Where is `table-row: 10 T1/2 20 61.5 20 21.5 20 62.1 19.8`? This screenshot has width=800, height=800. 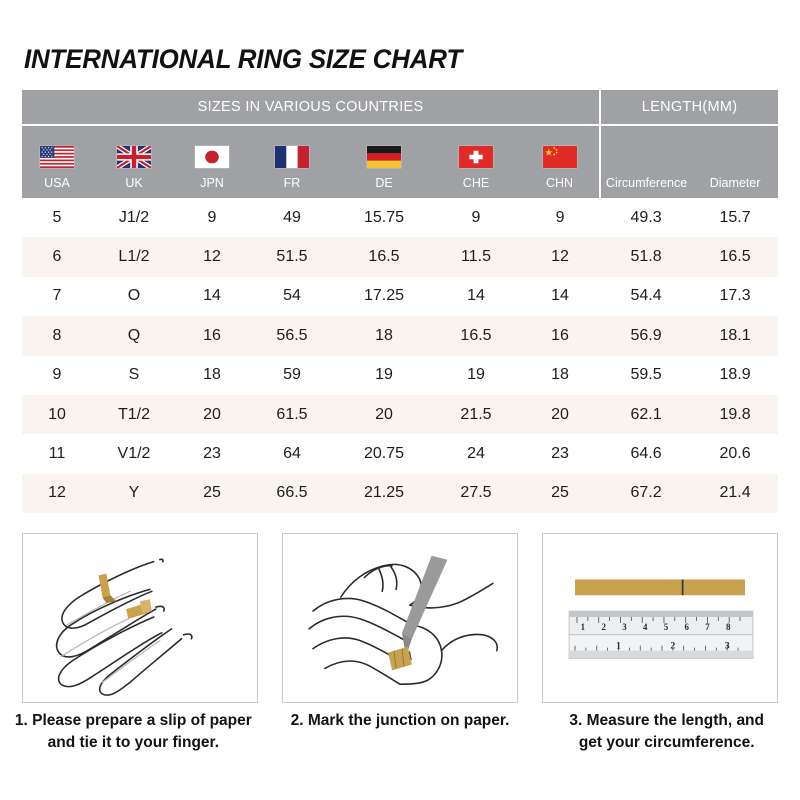
table-row: 10 T1/2 20 61.5 20 21.5 20 62.1 19.8 is located at coordinates (400, 414).